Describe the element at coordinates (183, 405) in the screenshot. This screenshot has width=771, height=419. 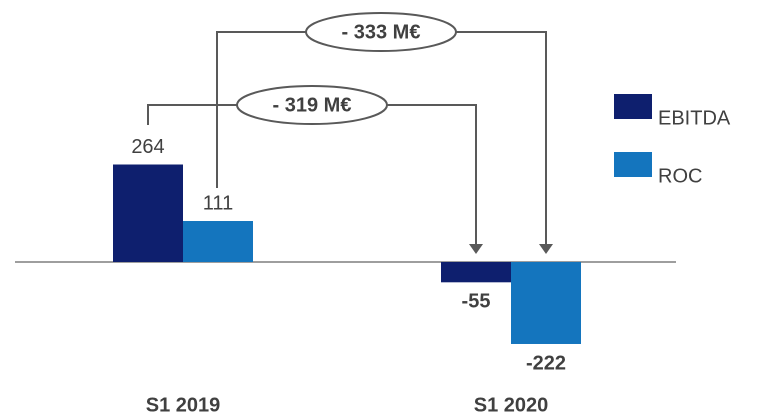
I see `category-label-0: S1 2019` at that location.